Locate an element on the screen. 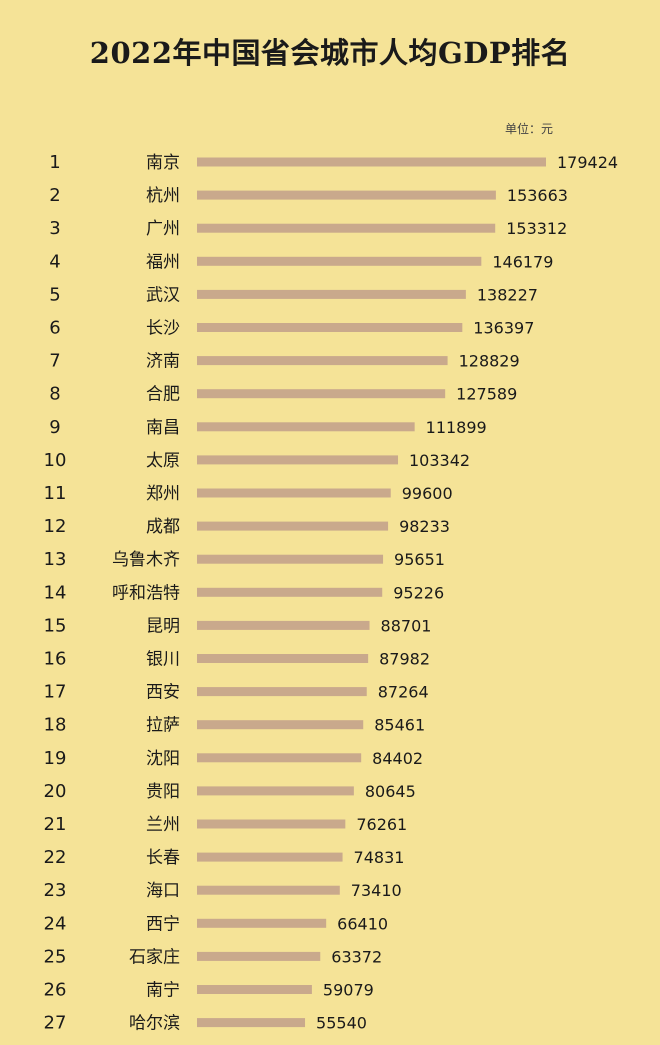 This screenshot has height=1045, width=660. rank-label: 19 is located at coordinates (55, 758).